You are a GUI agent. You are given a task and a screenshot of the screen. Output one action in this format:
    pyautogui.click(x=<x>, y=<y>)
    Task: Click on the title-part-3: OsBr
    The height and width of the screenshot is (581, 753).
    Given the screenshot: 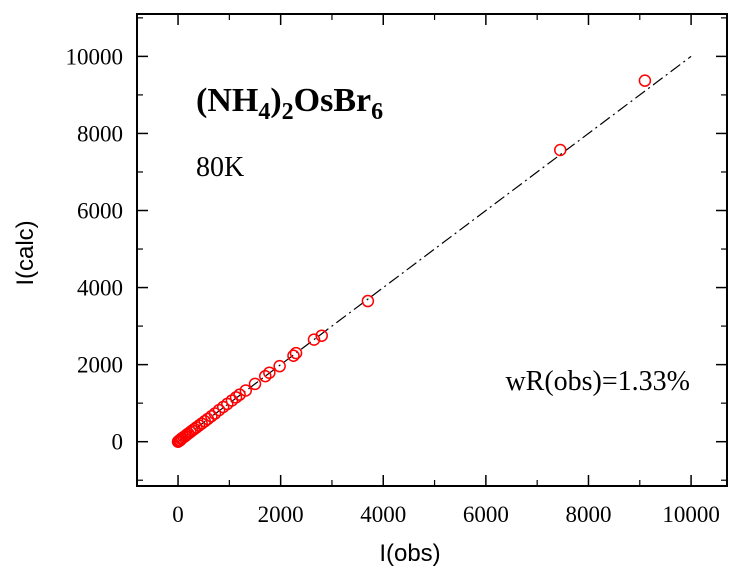 What is the action you would take?
    pyautogui.click(x=332, y=100)
    